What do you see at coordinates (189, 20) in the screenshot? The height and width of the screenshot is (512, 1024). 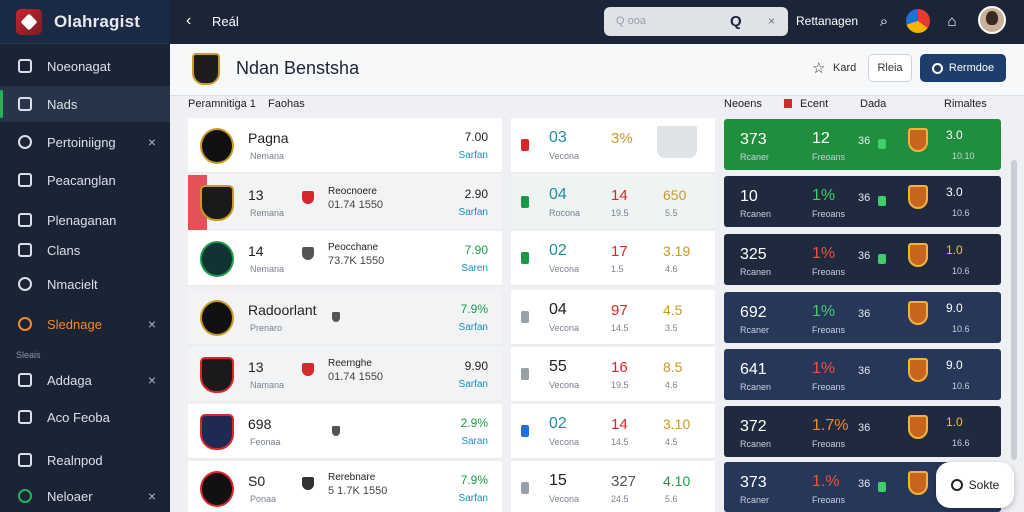 I see `back-arrow-icon: ‹` at bounding box center [189, 20].